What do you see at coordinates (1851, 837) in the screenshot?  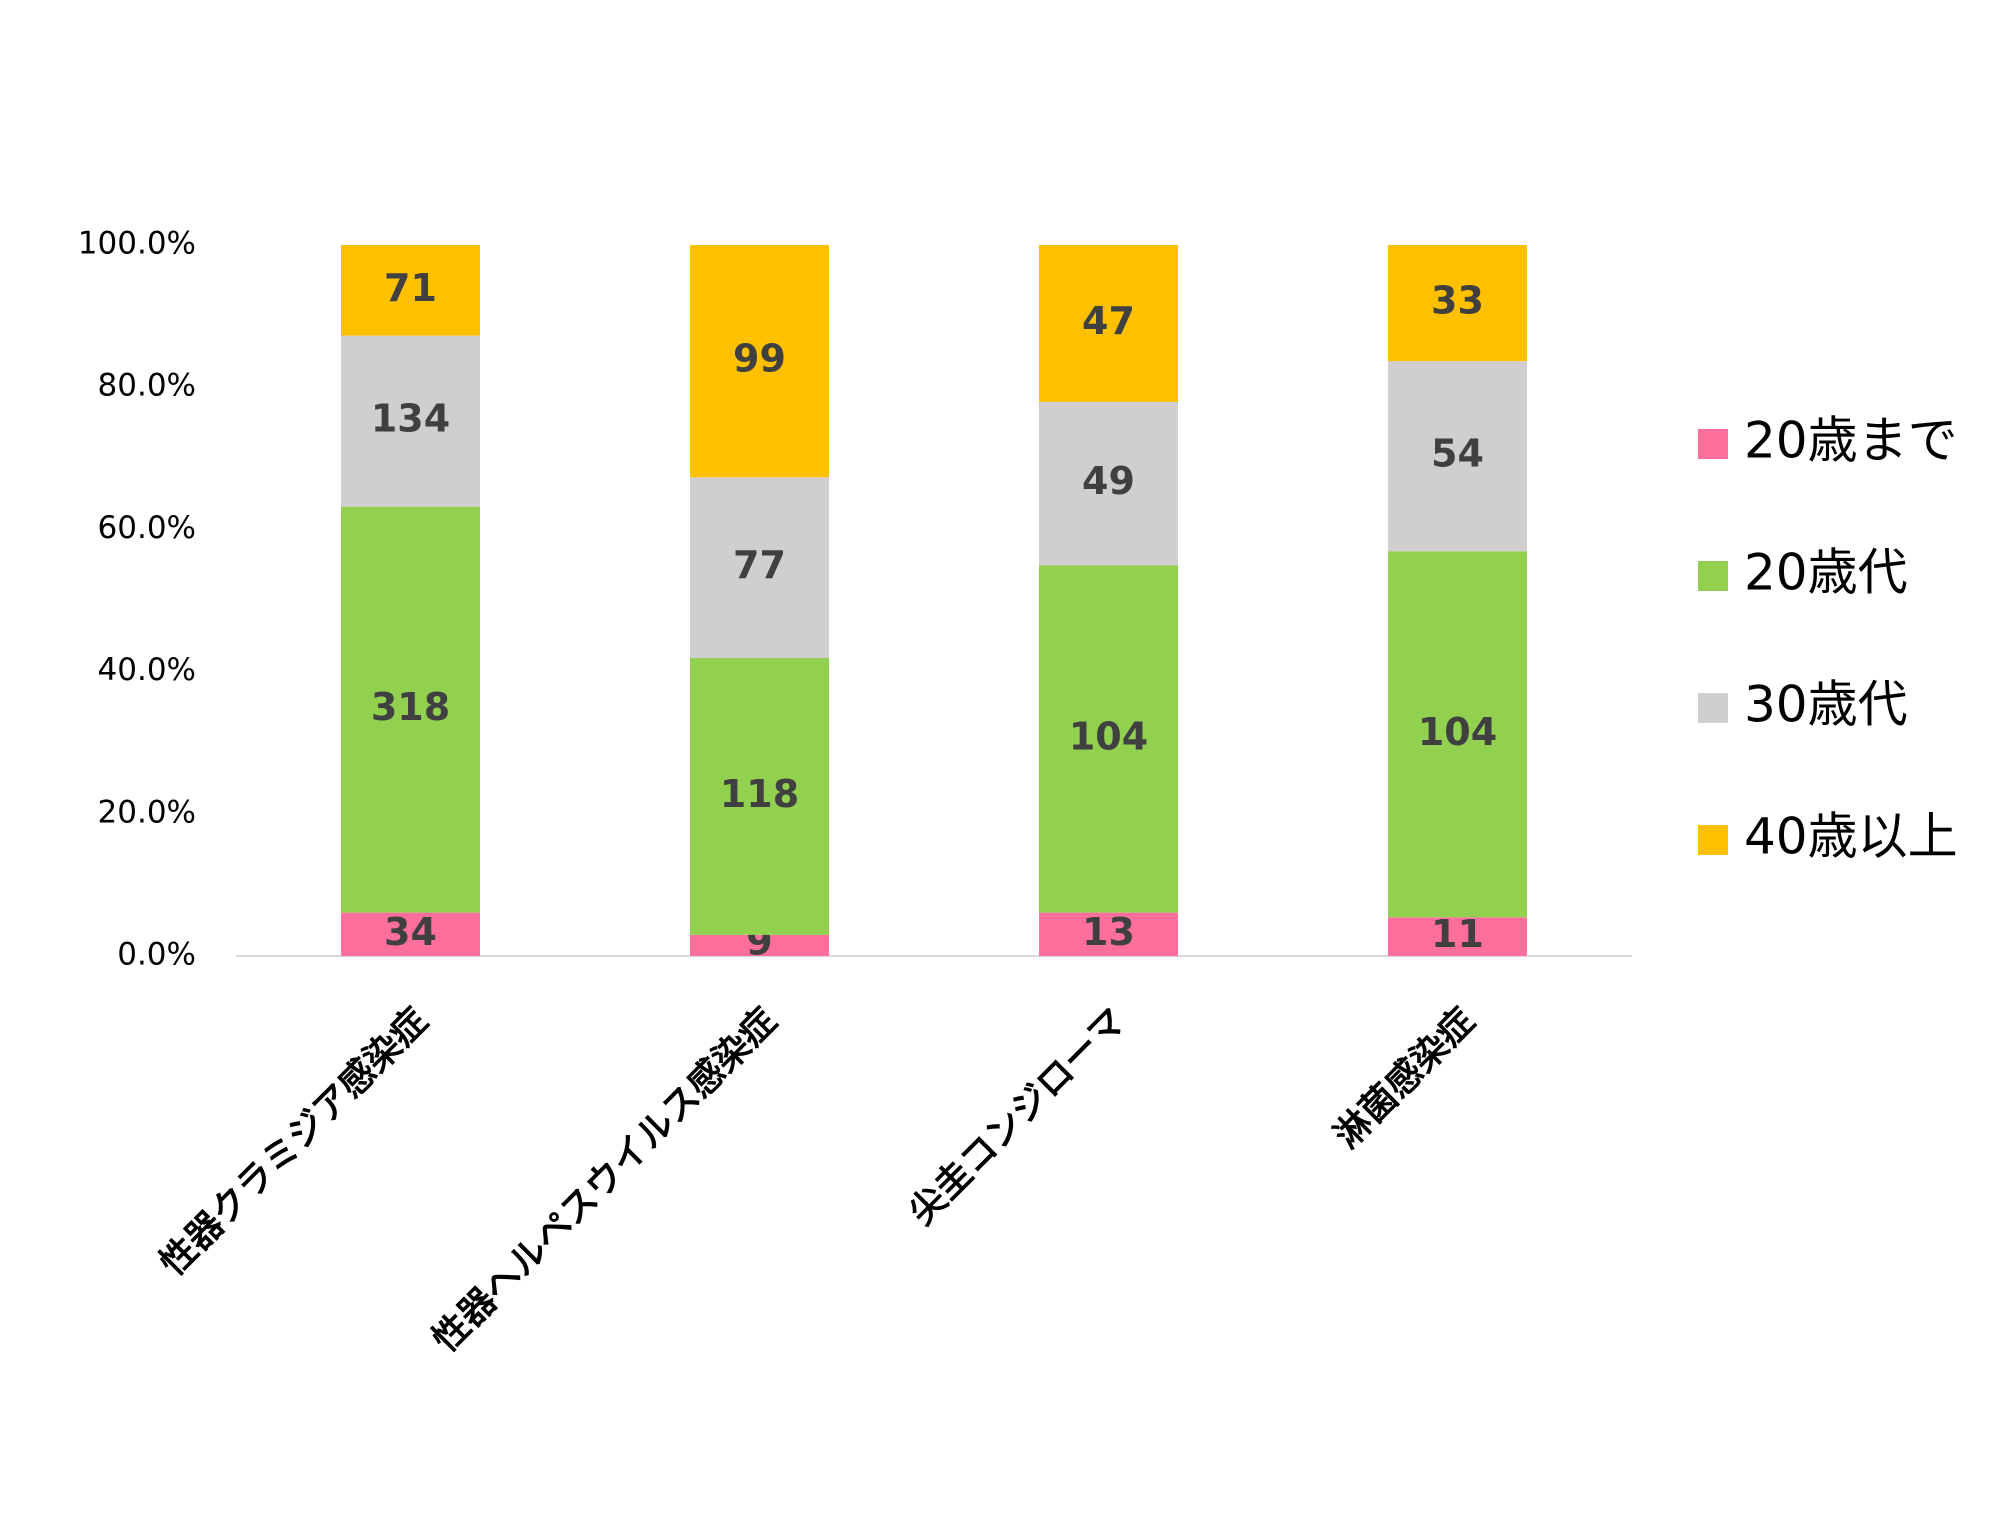 I see `legend-label: 40歳以上` at bounding box center [1851, 837].